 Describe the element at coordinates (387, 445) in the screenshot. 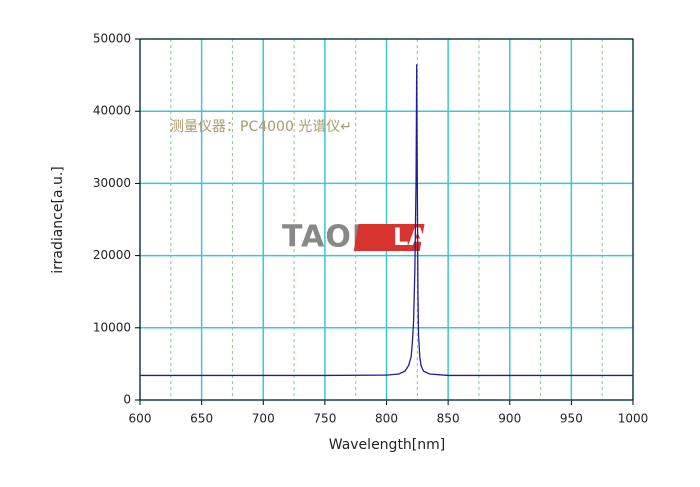

I see `x-axis-label: Wavelength[nm]` at that location.